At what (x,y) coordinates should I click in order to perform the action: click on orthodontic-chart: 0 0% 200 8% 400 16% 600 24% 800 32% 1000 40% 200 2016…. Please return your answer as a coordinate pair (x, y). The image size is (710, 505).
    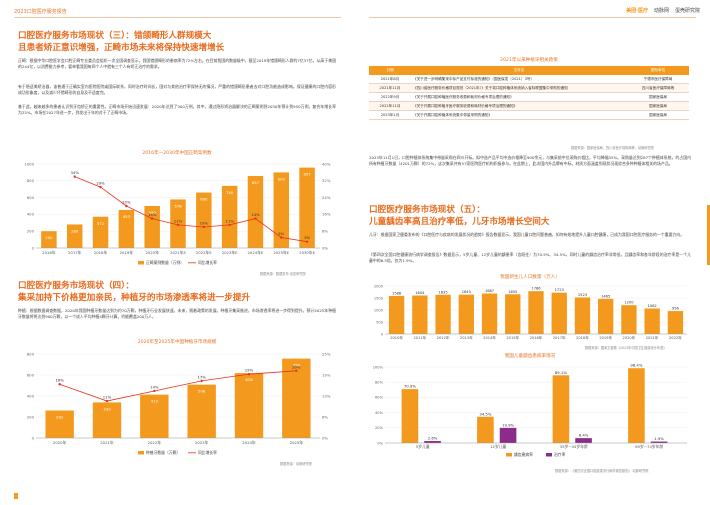
    Looking at the image, I should click on (177, 213).